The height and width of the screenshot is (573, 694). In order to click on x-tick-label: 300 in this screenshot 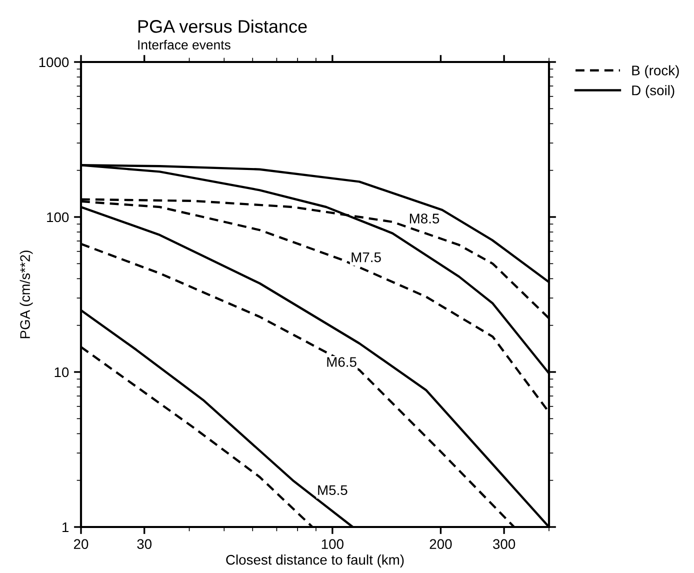, I will do `click(504, 544)`.